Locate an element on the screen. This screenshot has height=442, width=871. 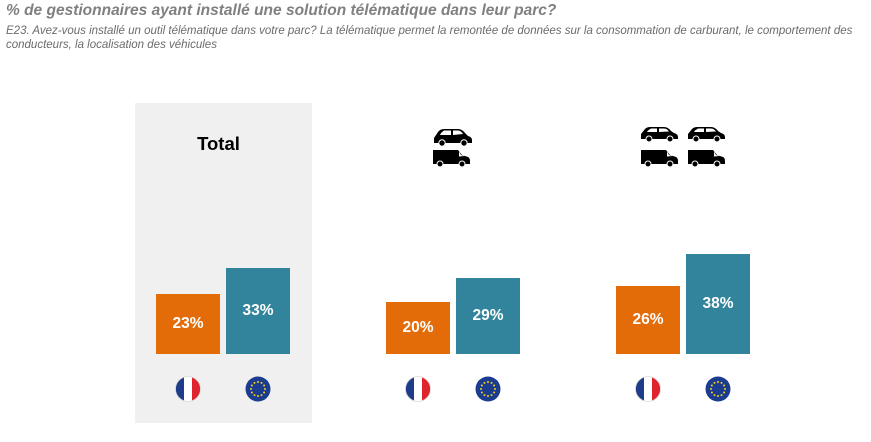
bar-value-label: 33% is located at coordinates (258, 310).